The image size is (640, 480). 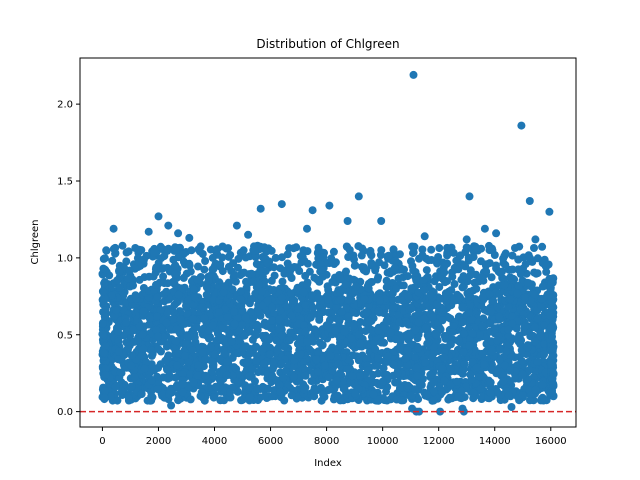 I want to click on x-tick-label: 0, so click(x=102, y=441).